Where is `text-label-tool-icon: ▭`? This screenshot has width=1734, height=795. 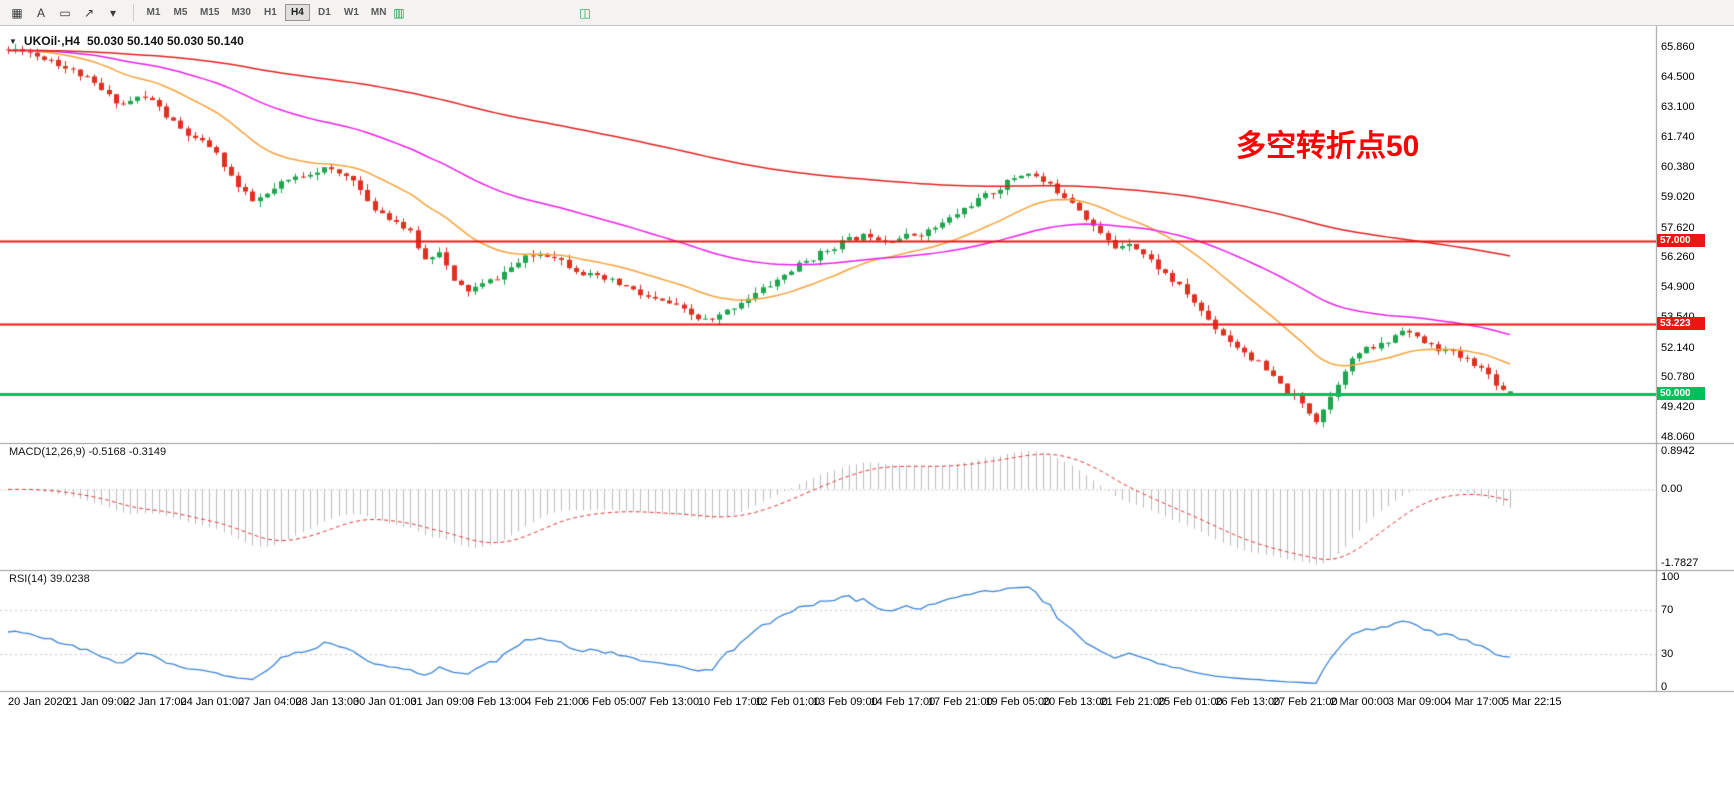
text-label-tool-icon: ▭ is located at coordinates (65, 12).